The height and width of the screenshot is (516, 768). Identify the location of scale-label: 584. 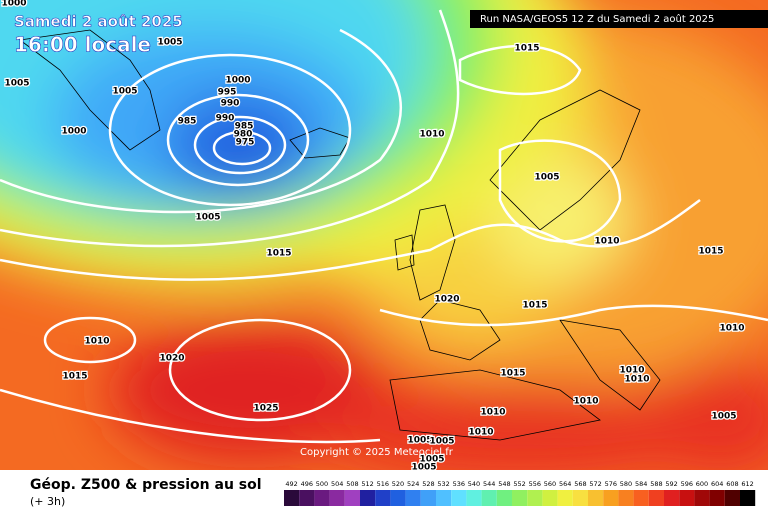
(641, 484).